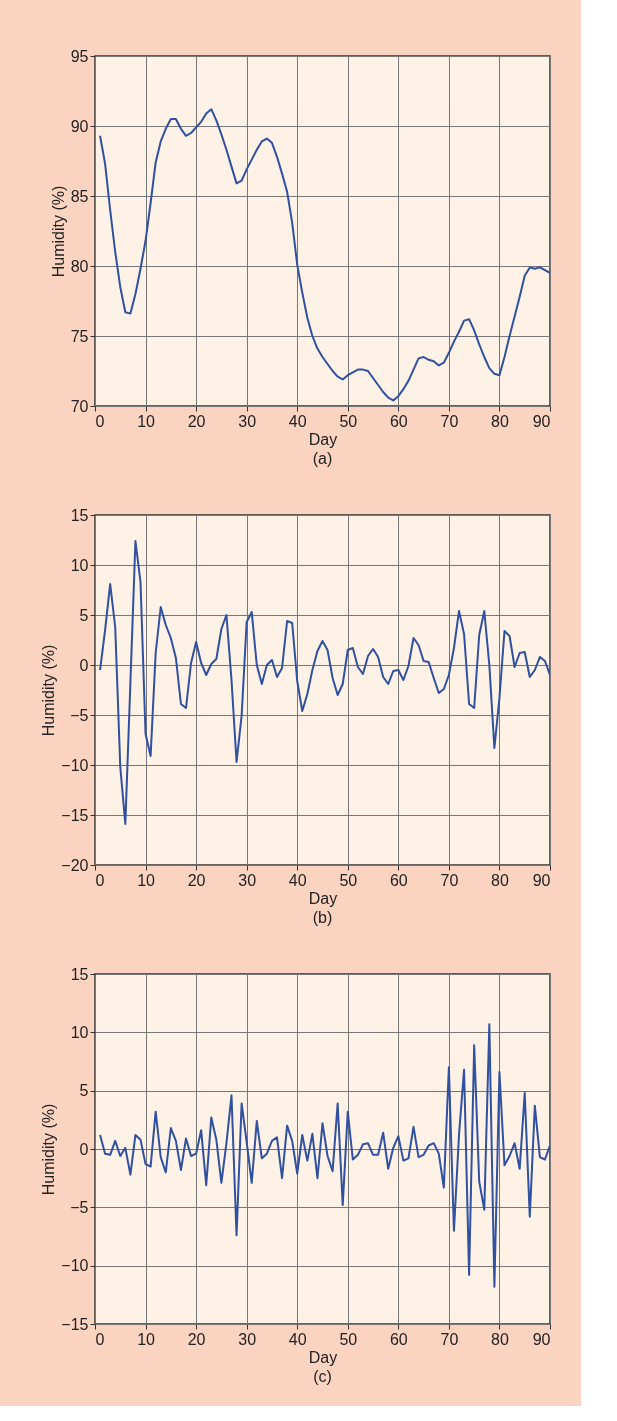 The height and width of the screenshot is (1421, 617). What do you see at coordinates (79, 336) in the screenshot?
I see `y-tick-label: 75` at bounding box center [79, 336].